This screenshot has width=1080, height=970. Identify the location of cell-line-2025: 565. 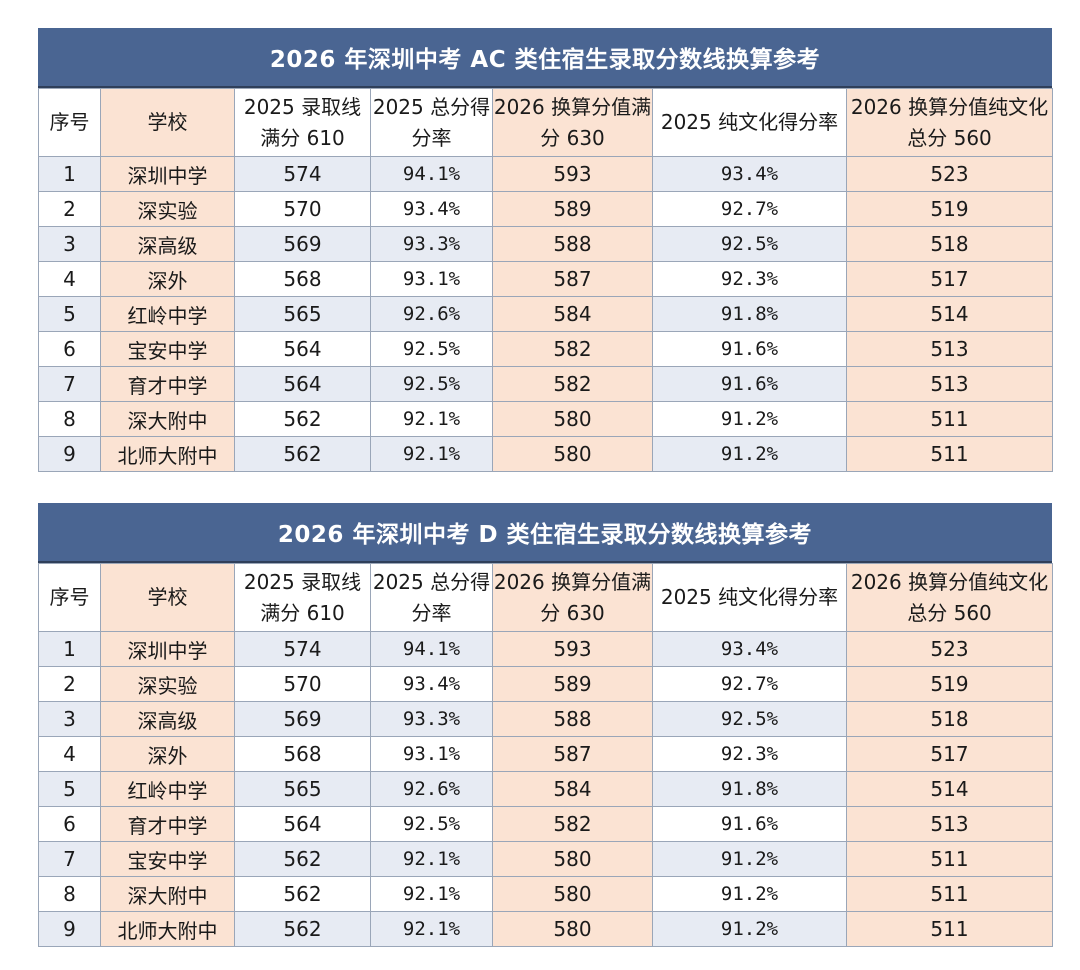
(302, 789).